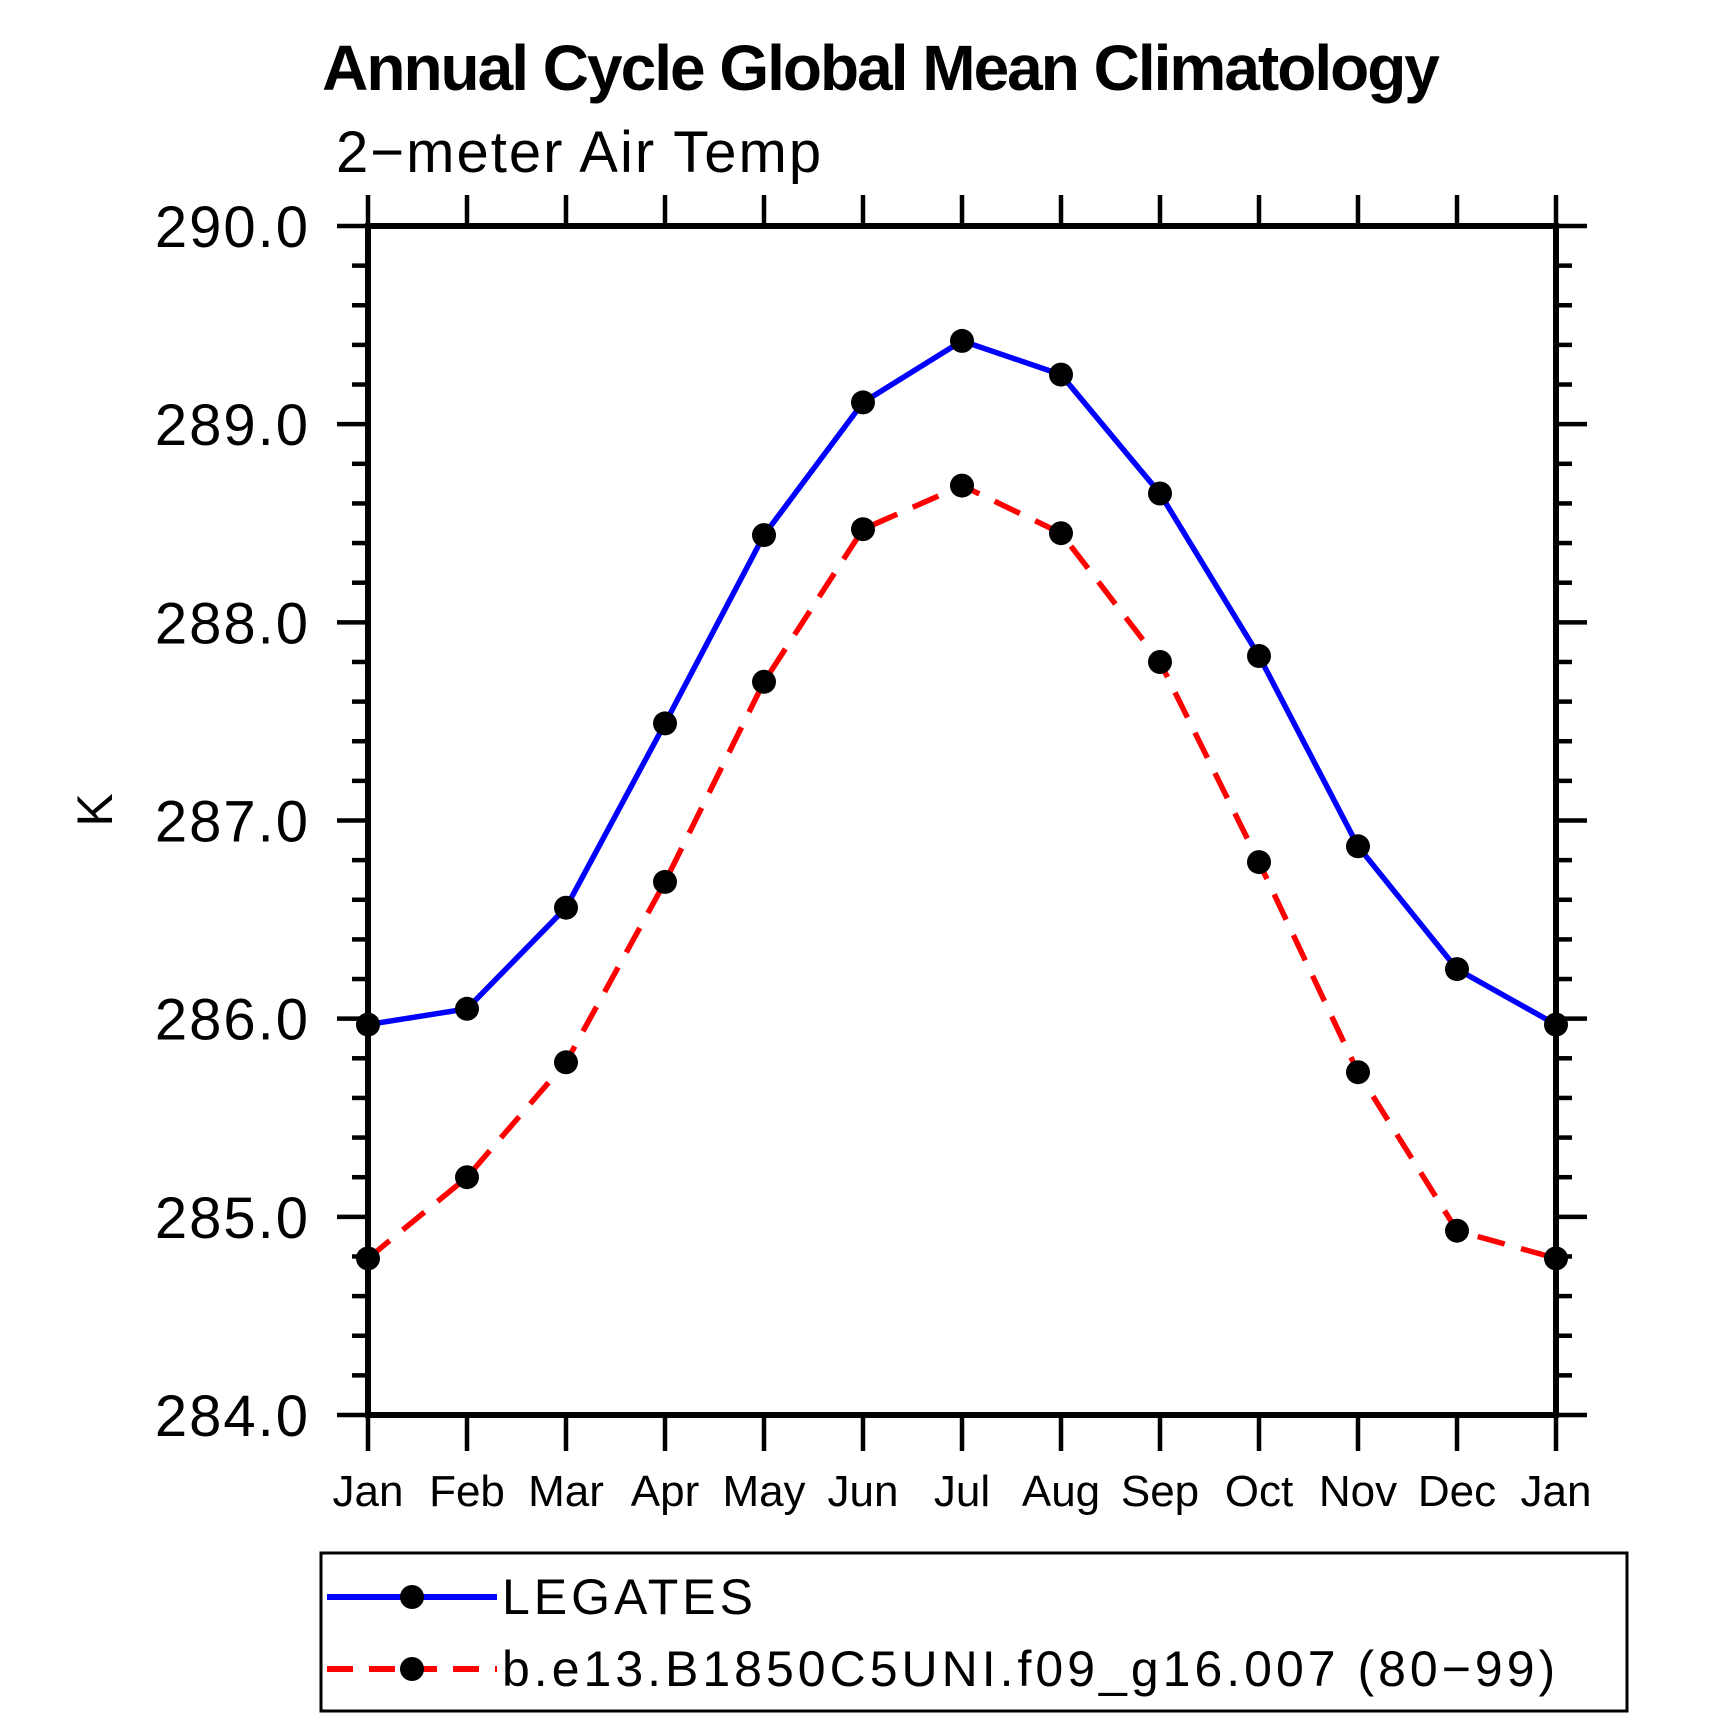 The height and width of the screenshot is (1723, 1710). I want to click on legend-label-model: b.e13.B1850C5UNI.f09_g16.007 (80−99), so click(1030, 1669).